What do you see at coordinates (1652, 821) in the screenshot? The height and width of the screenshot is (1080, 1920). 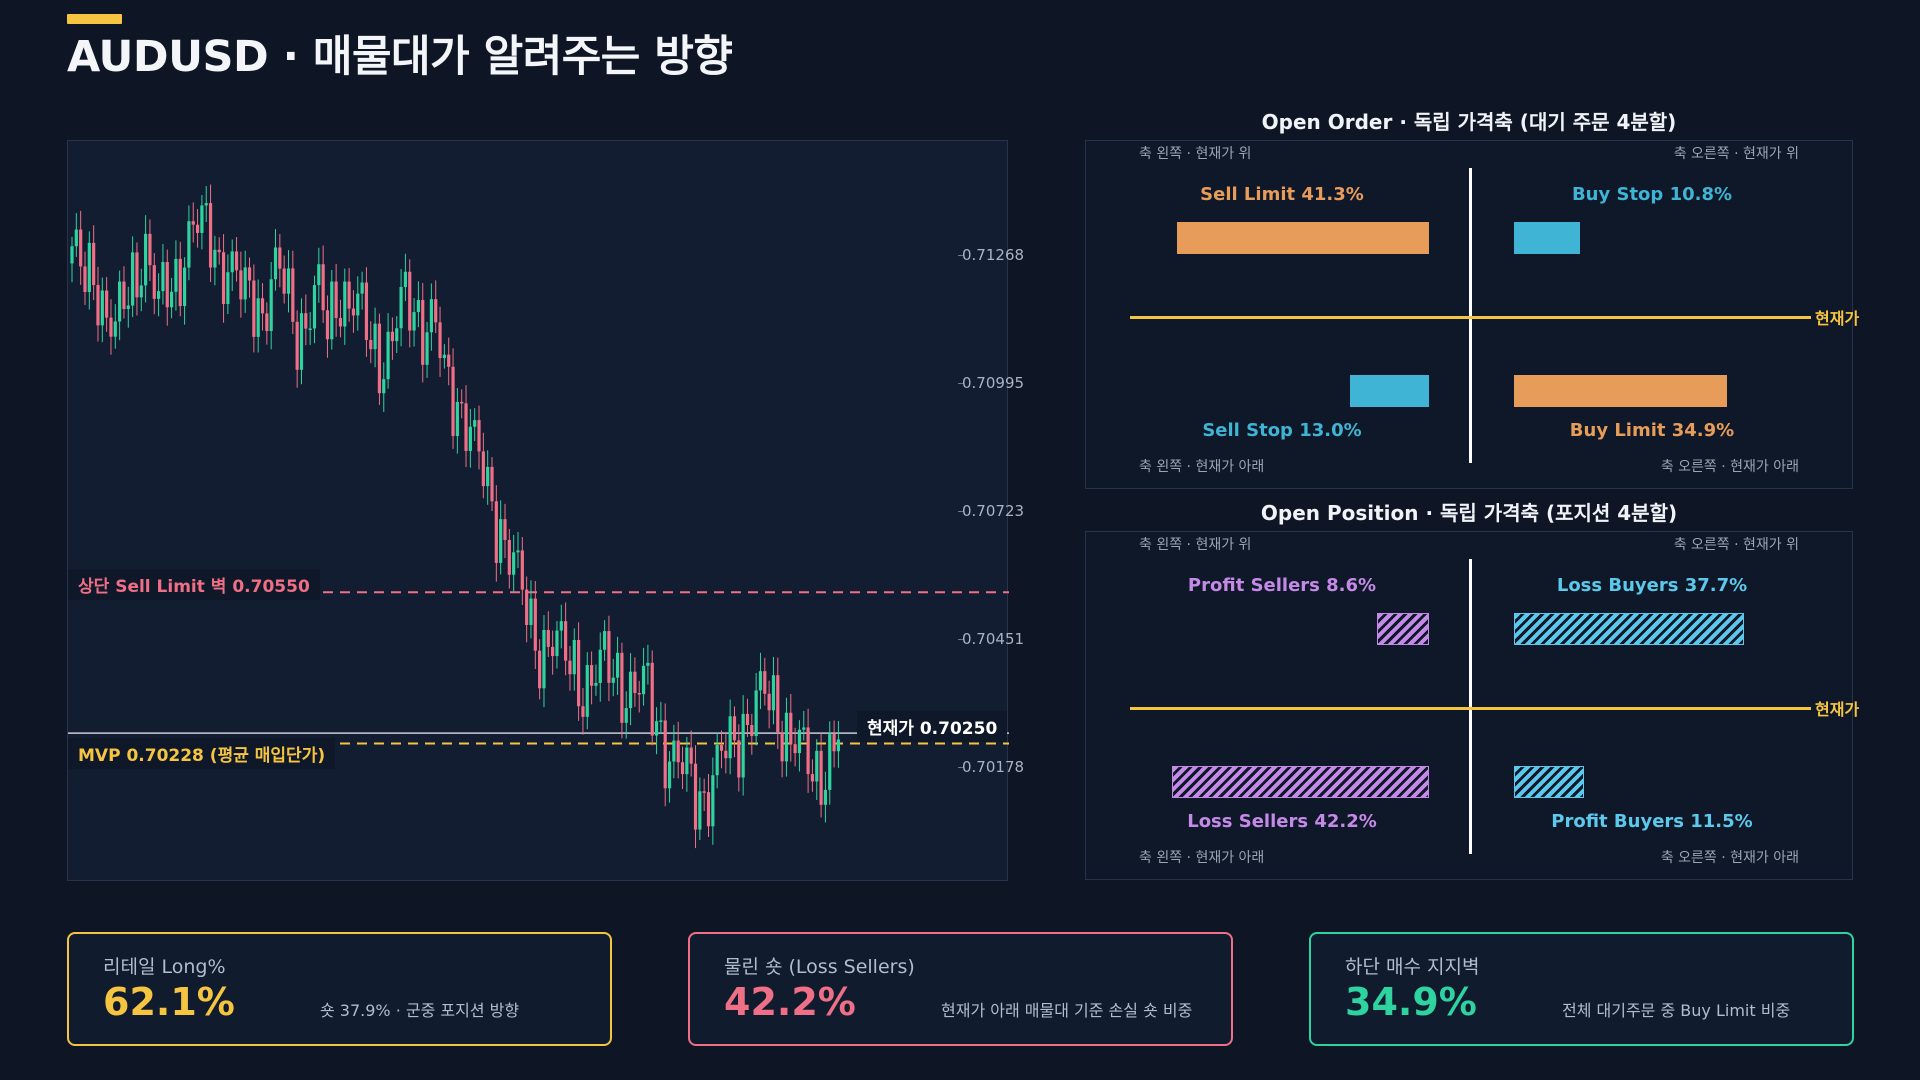 I see `profit-buyers-label: Profit Buyers 11.5%` at bounding box center [1652, 821].